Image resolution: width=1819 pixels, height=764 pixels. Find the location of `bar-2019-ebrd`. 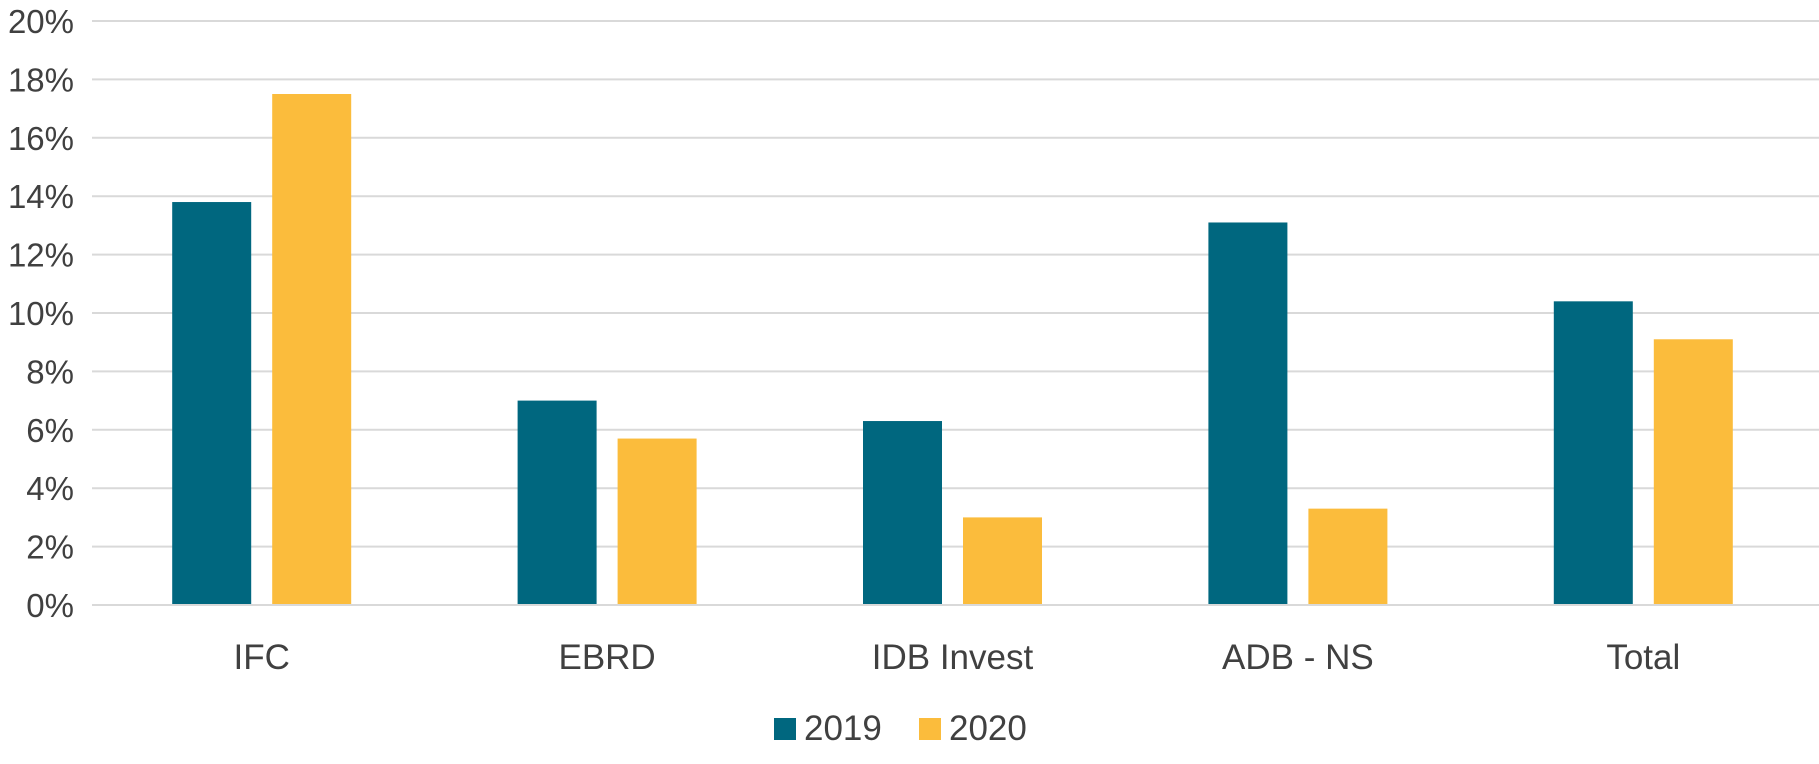

bar-2019-ebrd is located at coordinates (557, 502).